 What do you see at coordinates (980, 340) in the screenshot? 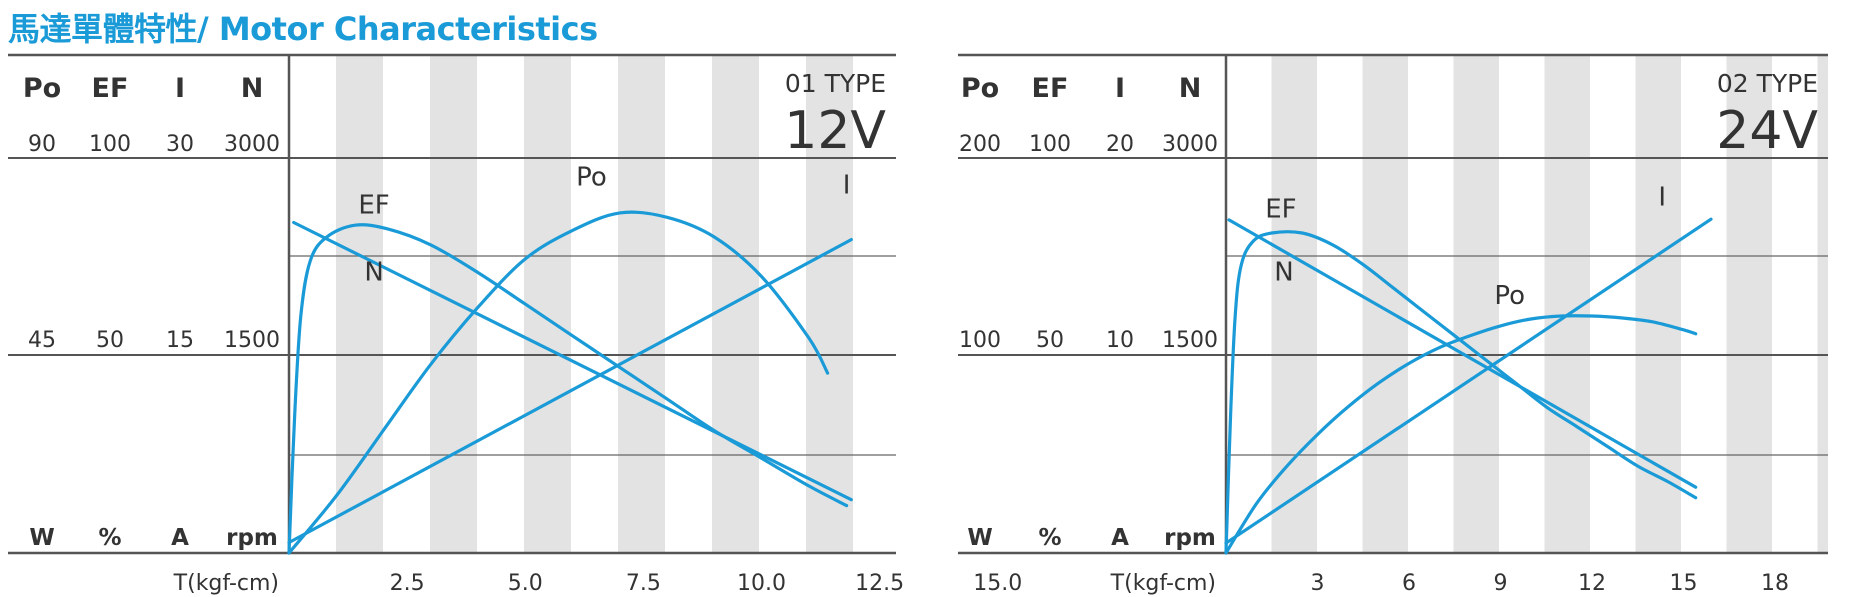
I see `metric-mid-label: 100` at bounding box center [980, 340].